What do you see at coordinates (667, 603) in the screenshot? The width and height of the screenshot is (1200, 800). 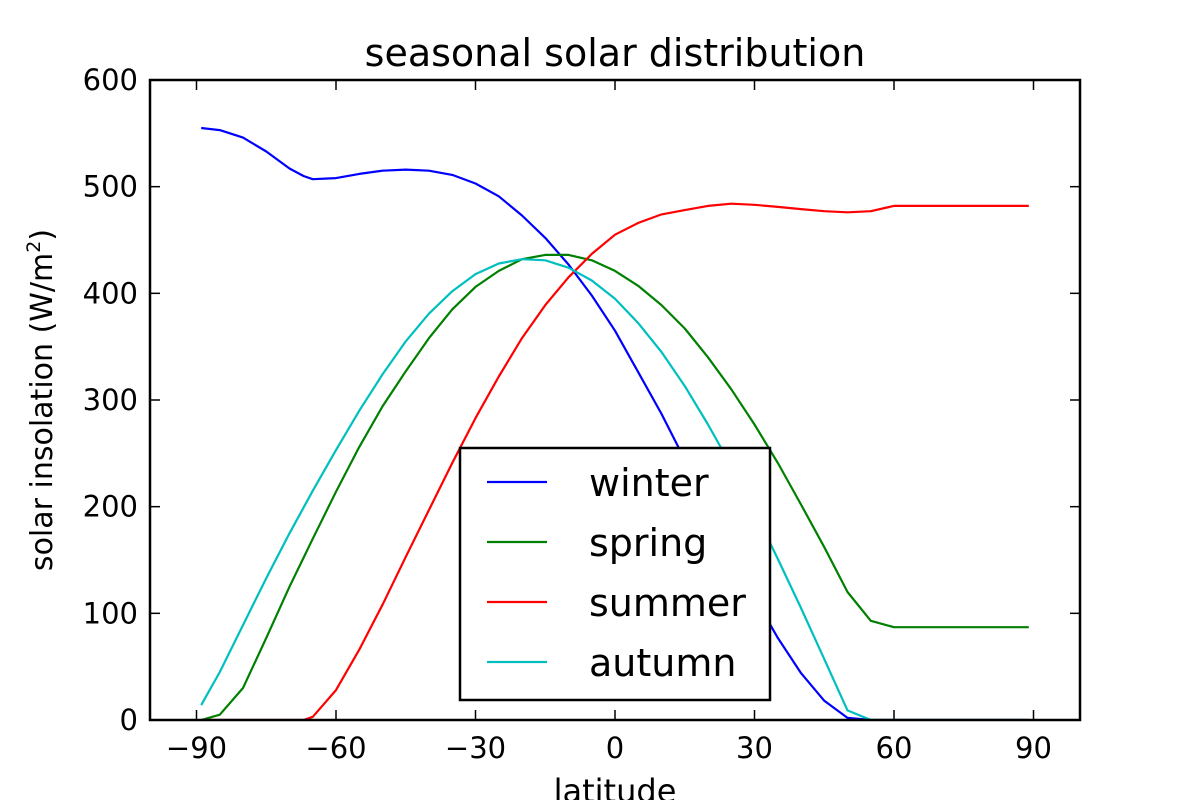 I see `legend-label-summer: summer` at bounding box center [667, 603].